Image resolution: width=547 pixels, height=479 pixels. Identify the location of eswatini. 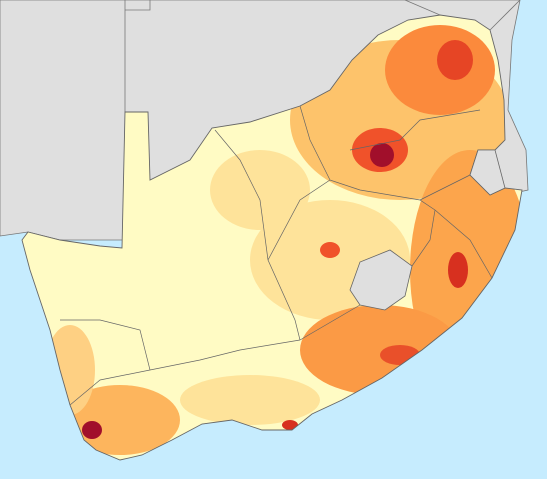
(487, 172).